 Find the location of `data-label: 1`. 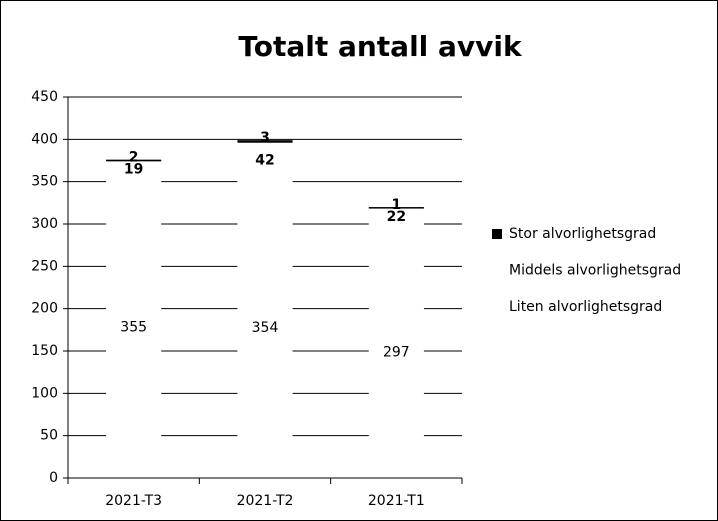

data-label: 1 is located at coordinates (396, 205).